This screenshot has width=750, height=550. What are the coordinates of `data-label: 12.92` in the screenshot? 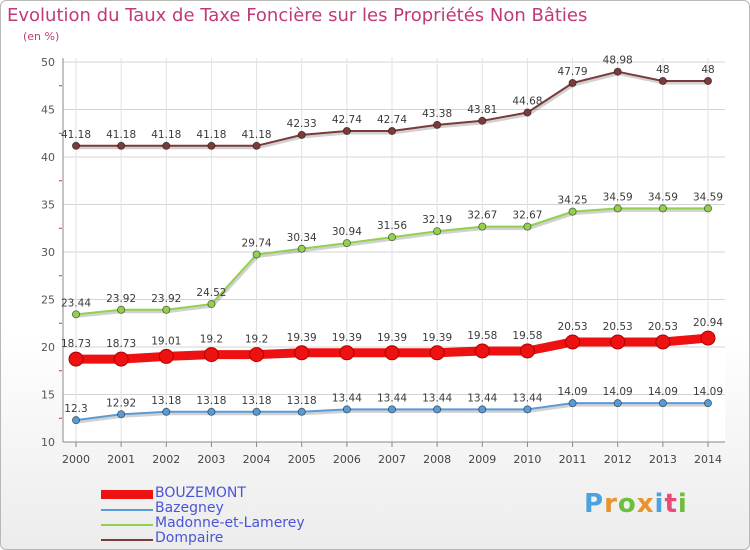 It's located at (121, 403).